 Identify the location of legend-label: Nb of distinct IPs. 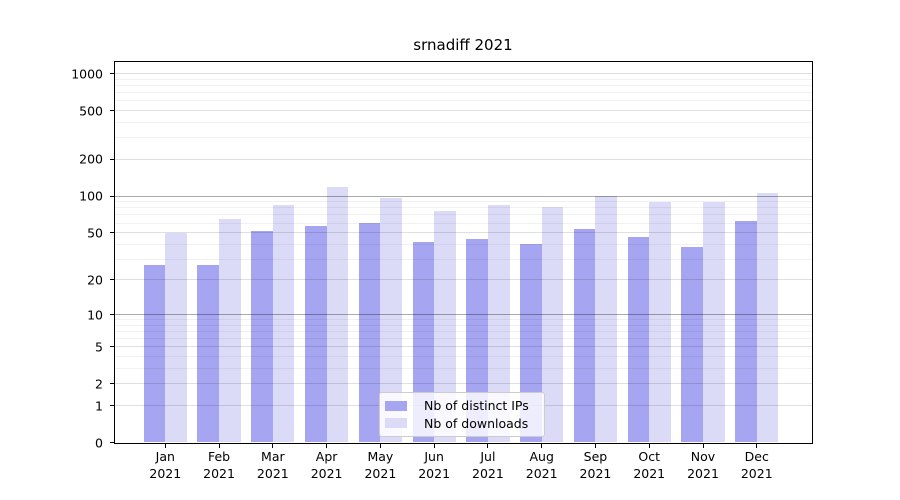
(476, 406).